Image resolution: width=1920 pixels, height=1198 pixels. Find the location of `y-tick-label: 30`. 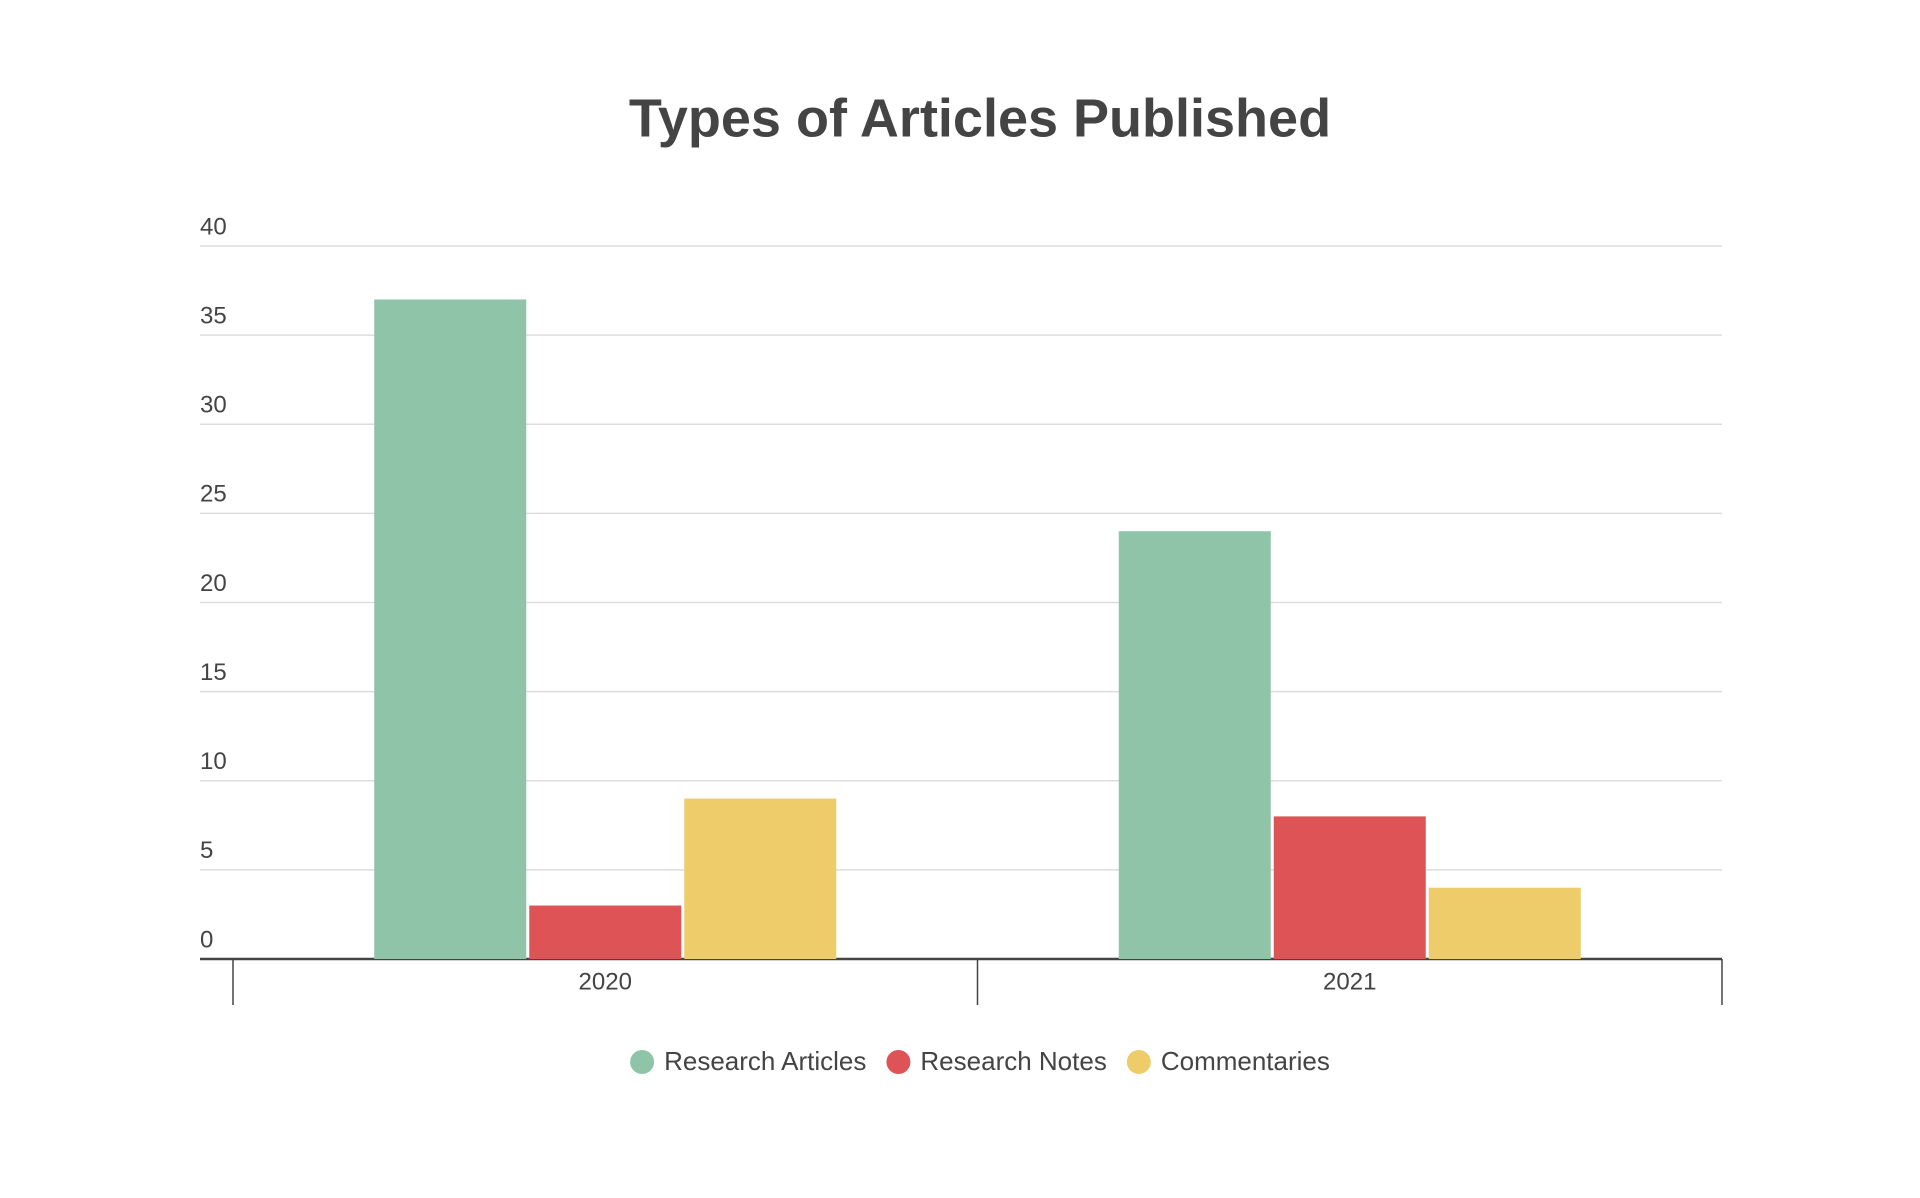

y-tick-label: 30 is located at coordinates (213, 405).